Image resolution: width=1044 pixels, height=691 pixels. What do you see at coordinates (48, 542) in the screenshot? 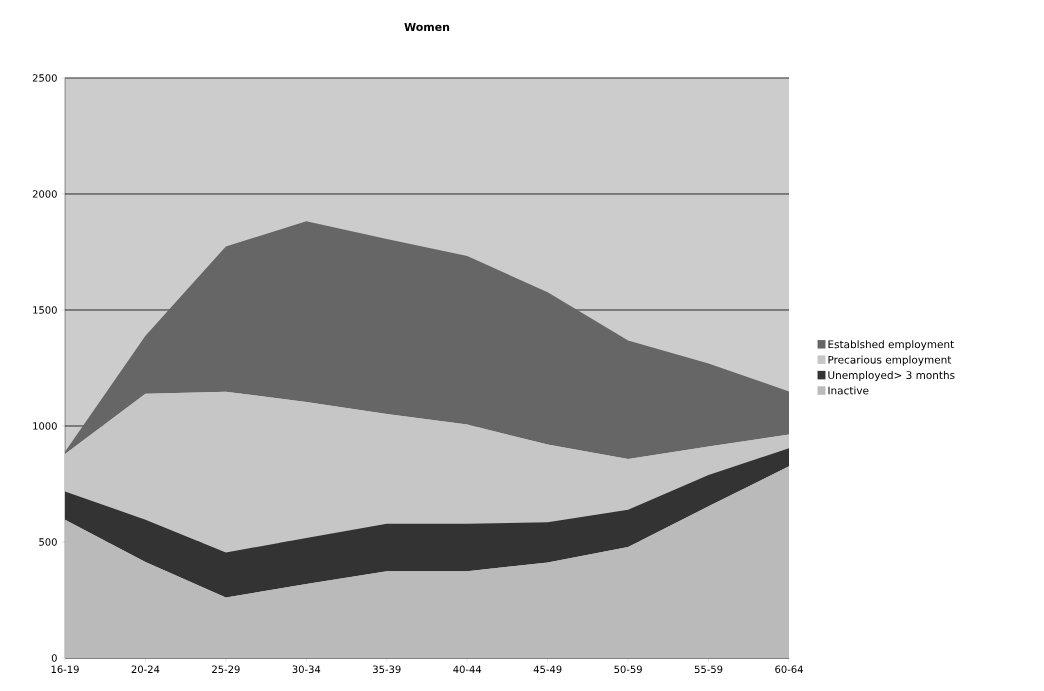
I see `y-tick-label: 500` at bounding box center [48, 542].